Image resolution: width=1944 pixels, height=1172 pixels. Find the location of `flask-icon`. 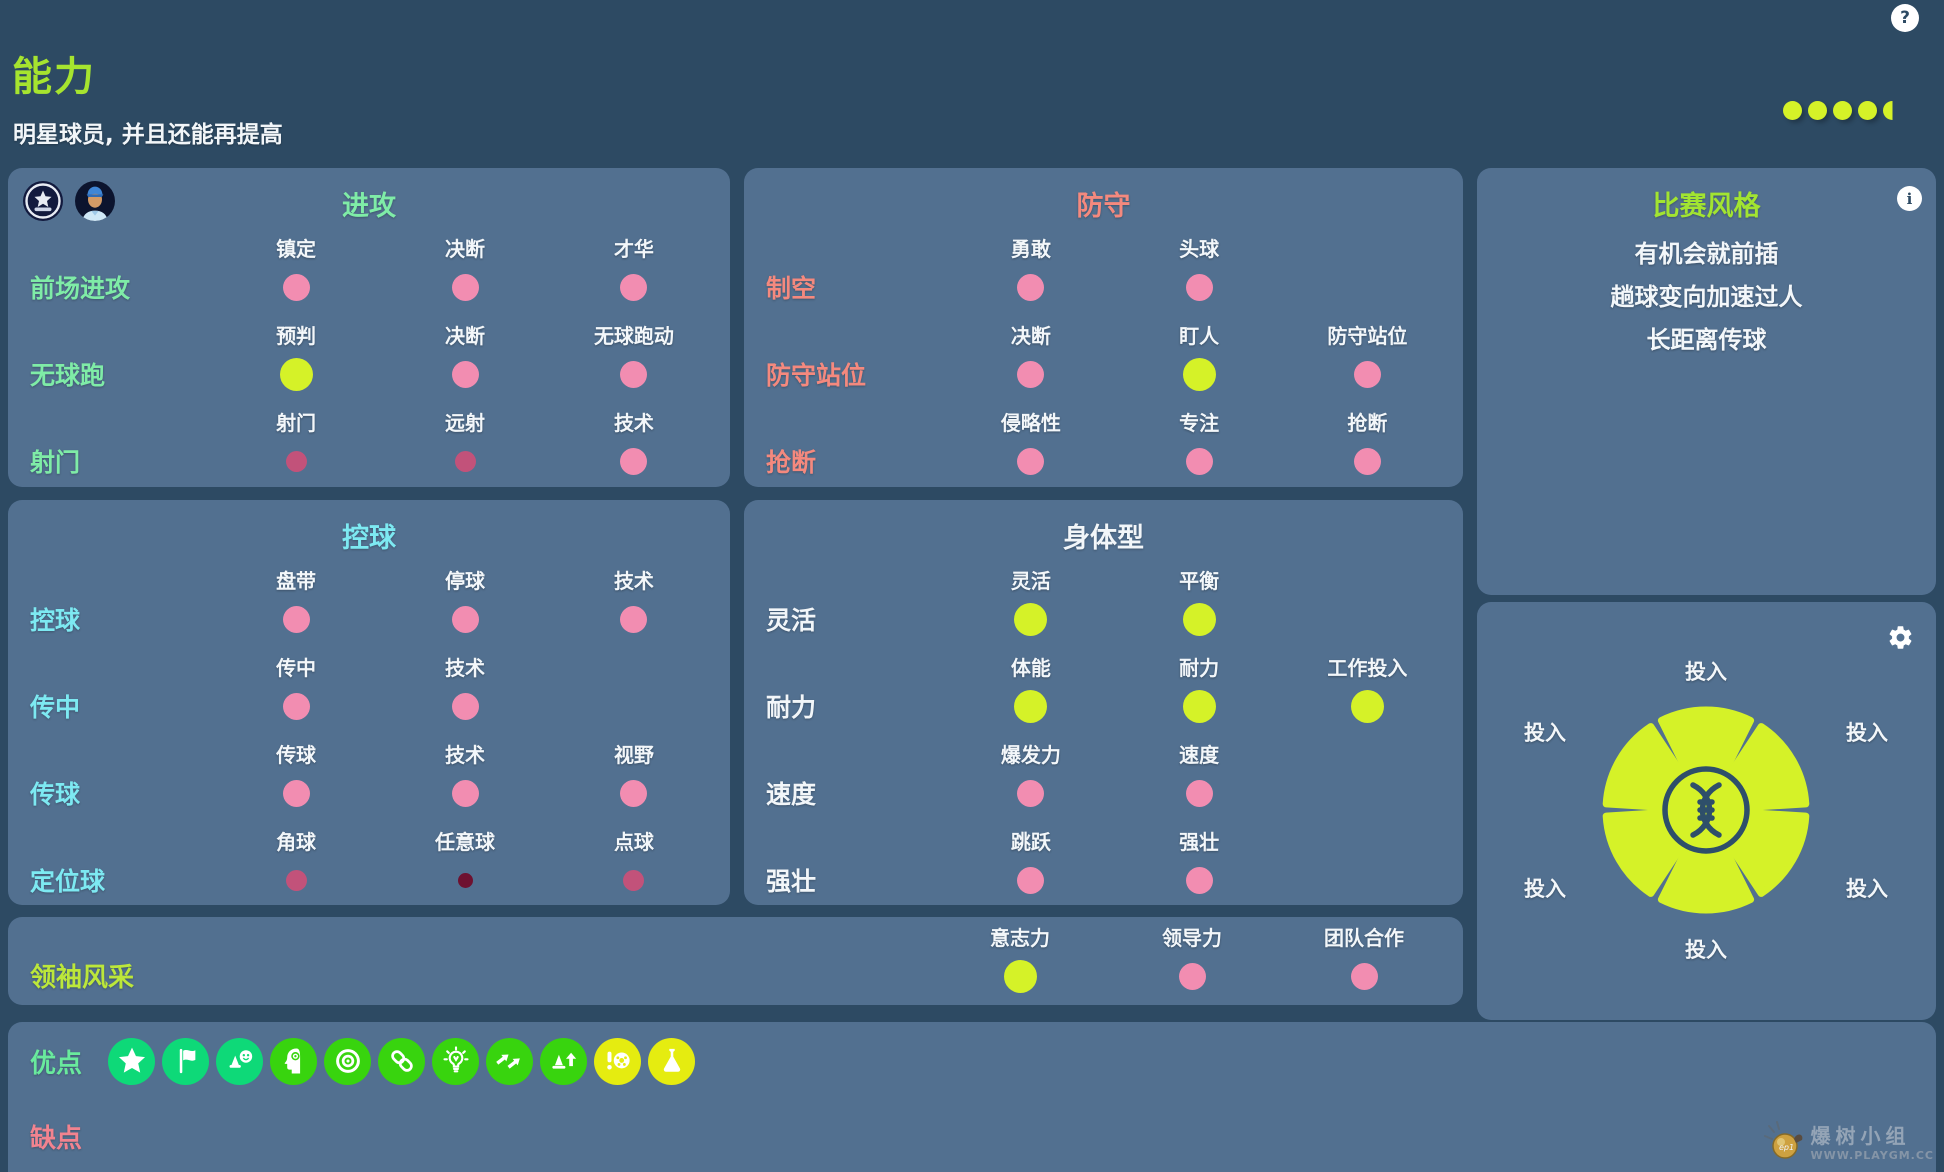

flask-icon is located at coordinates (671, 1061).